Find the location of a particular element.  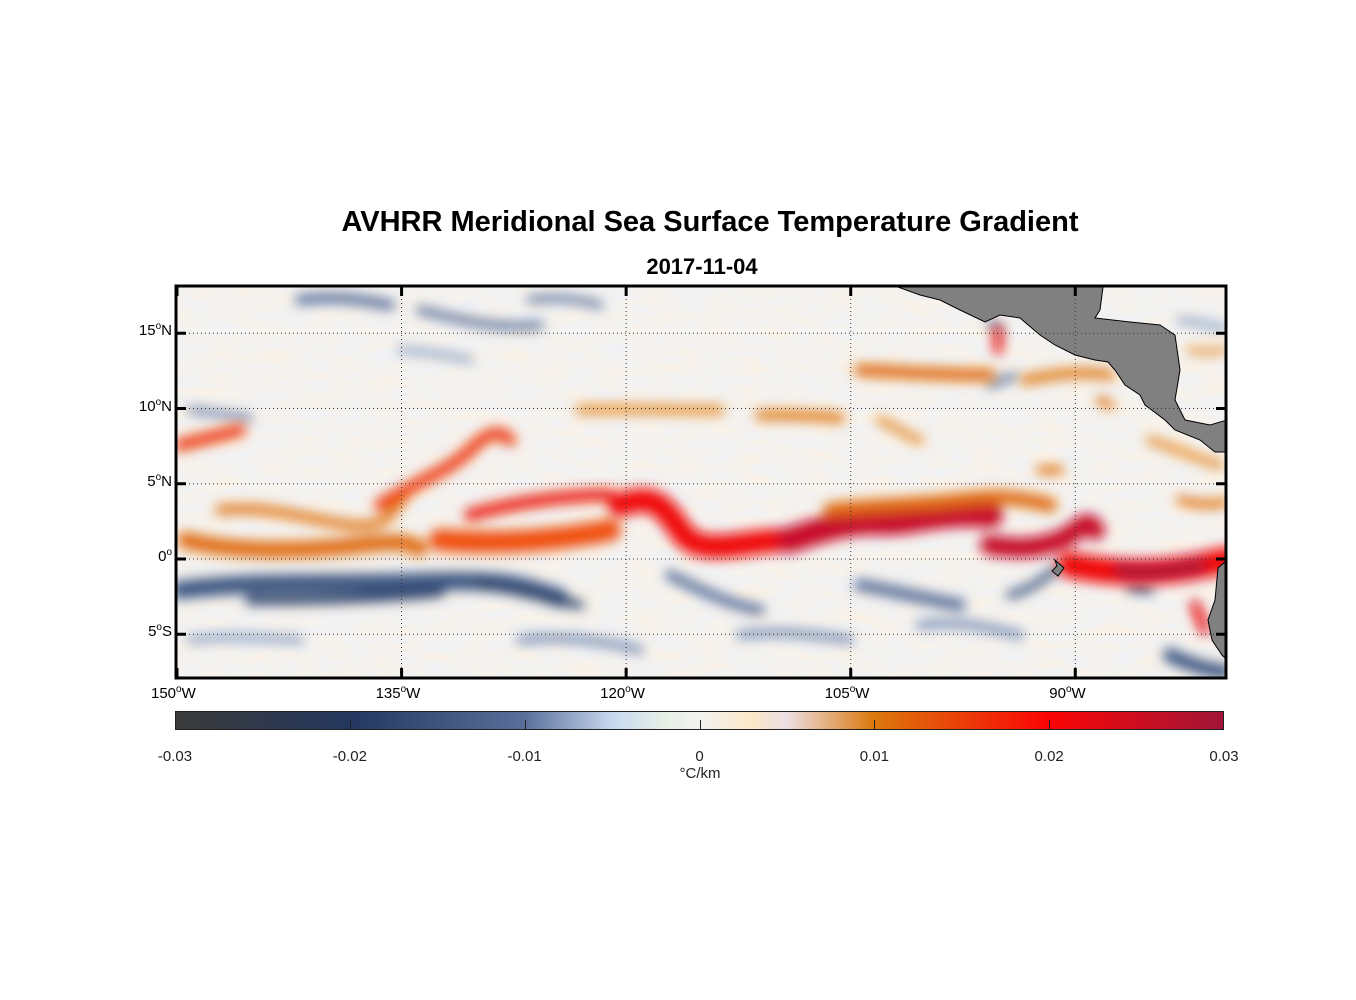

land-galapagos is located at coordinates (1058, 567).